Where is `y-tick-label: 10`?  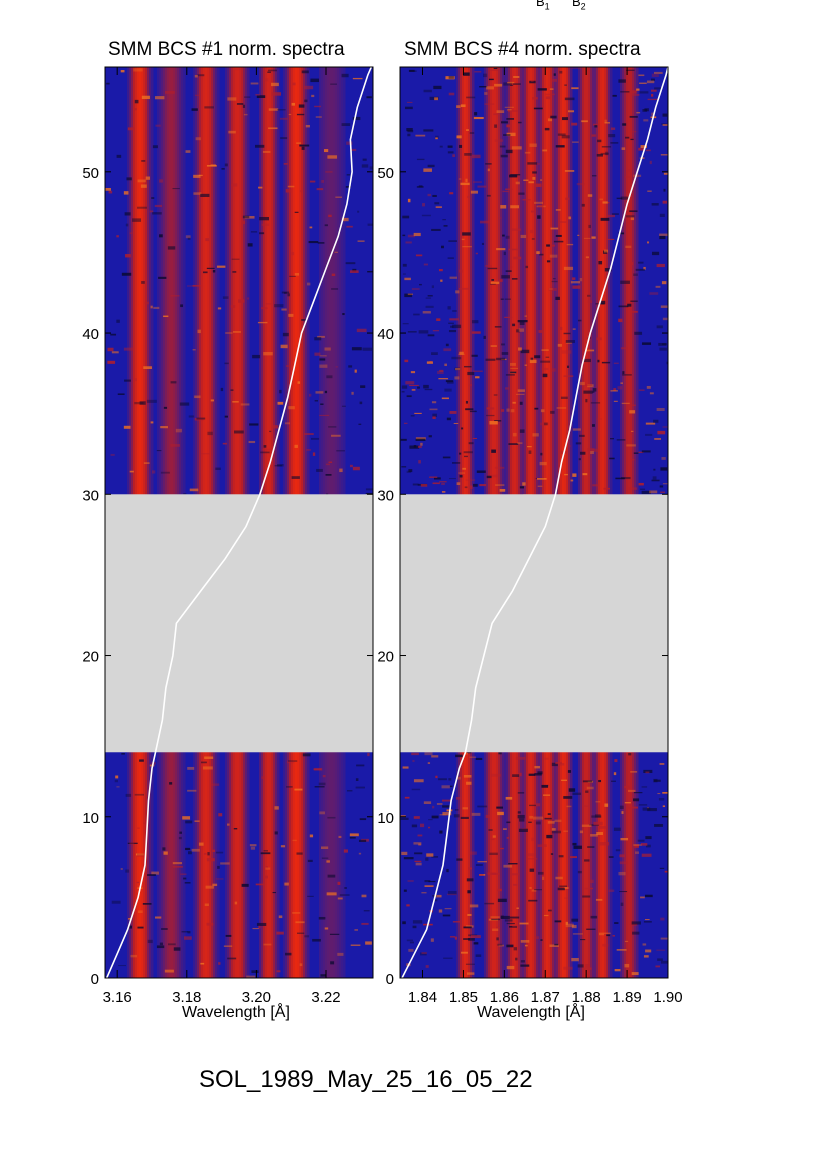 y-tick-label: 10 is located at coordinates (385, 818).